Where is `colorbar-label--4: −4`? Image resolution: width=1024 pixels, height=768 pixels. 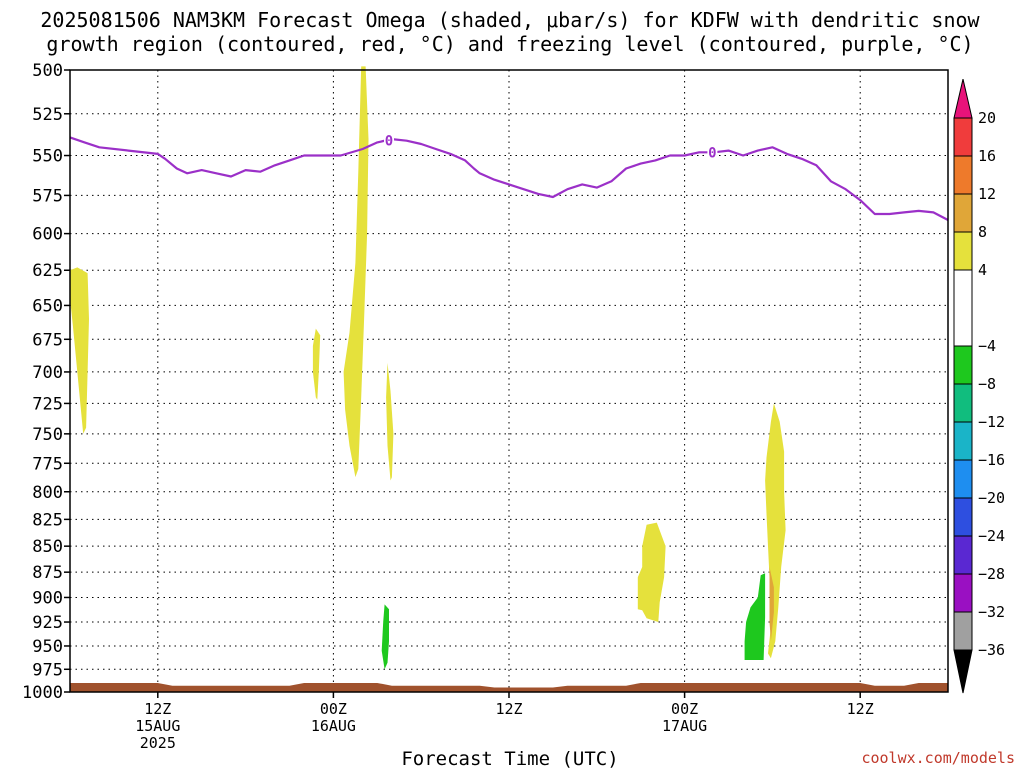
colorbar-label--4: −4 is located at coordinates (987, 346).